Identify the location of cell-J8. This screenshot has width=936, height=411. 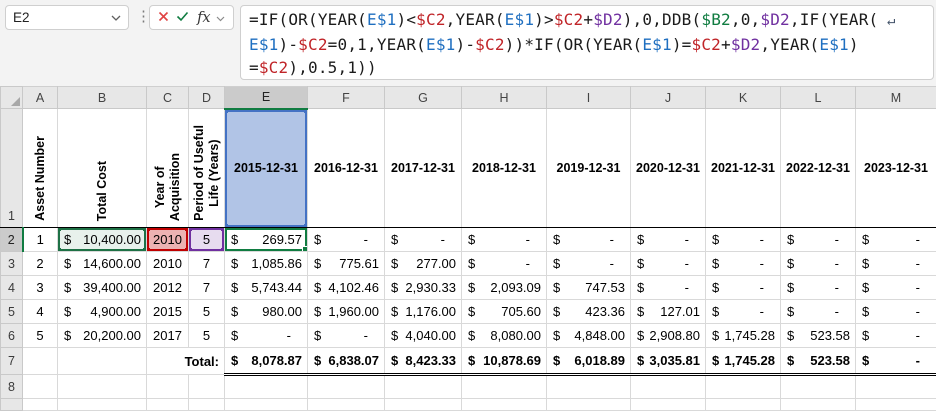
(668, 386).